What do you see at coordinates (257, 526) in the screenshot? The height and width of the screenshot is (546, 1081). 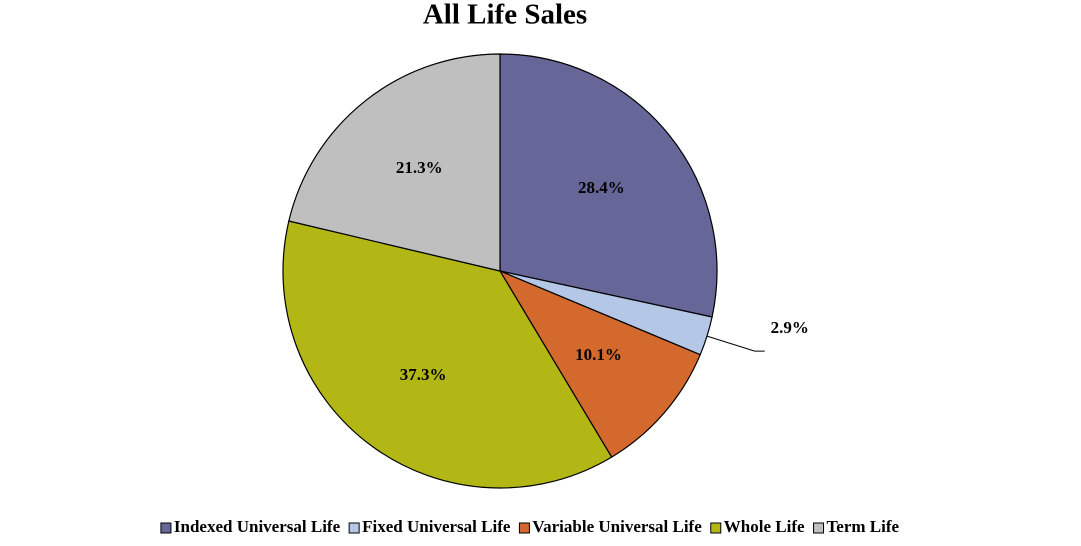 I see `legend-label: Indexed Universal Life` at bounding box center [257, 526].